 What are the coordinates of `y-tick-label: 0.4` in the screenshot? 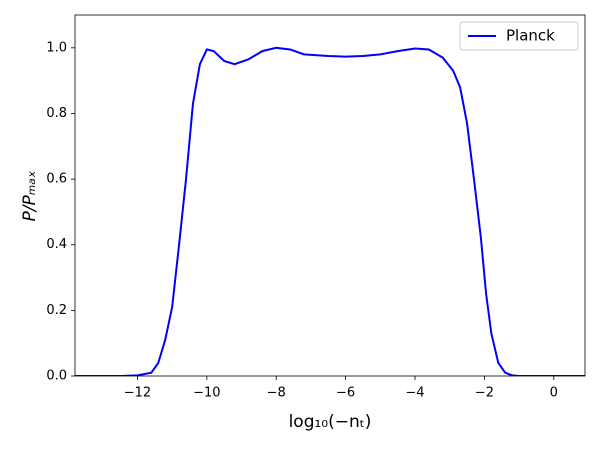 It's located at (56, 244).